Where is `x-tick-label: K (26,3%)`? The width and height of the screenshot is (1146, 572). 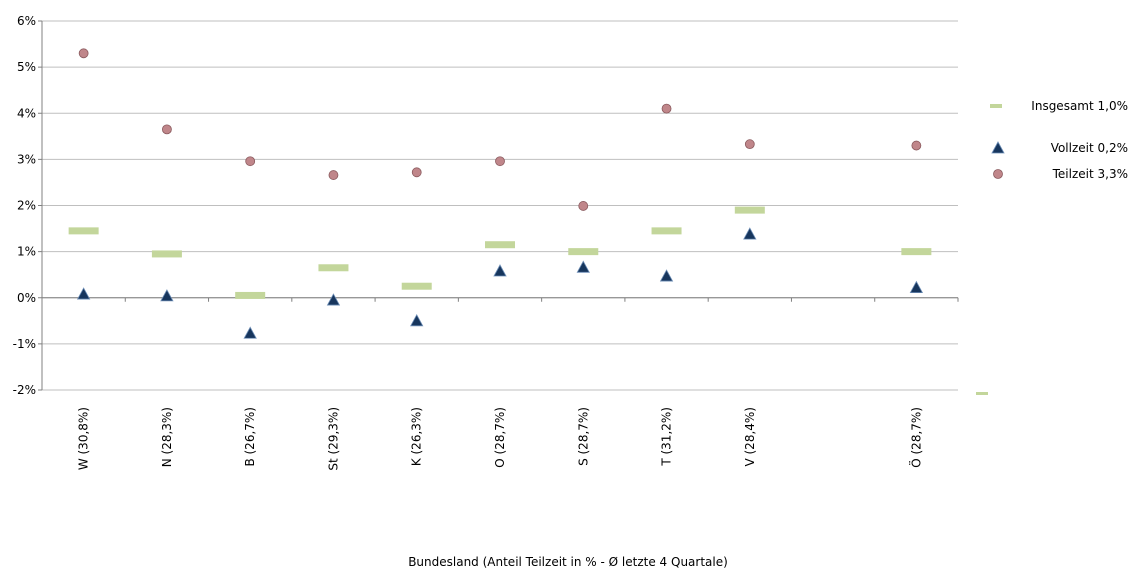 x-tick-label: K (26,3%) is located at coordinates (417, 436).